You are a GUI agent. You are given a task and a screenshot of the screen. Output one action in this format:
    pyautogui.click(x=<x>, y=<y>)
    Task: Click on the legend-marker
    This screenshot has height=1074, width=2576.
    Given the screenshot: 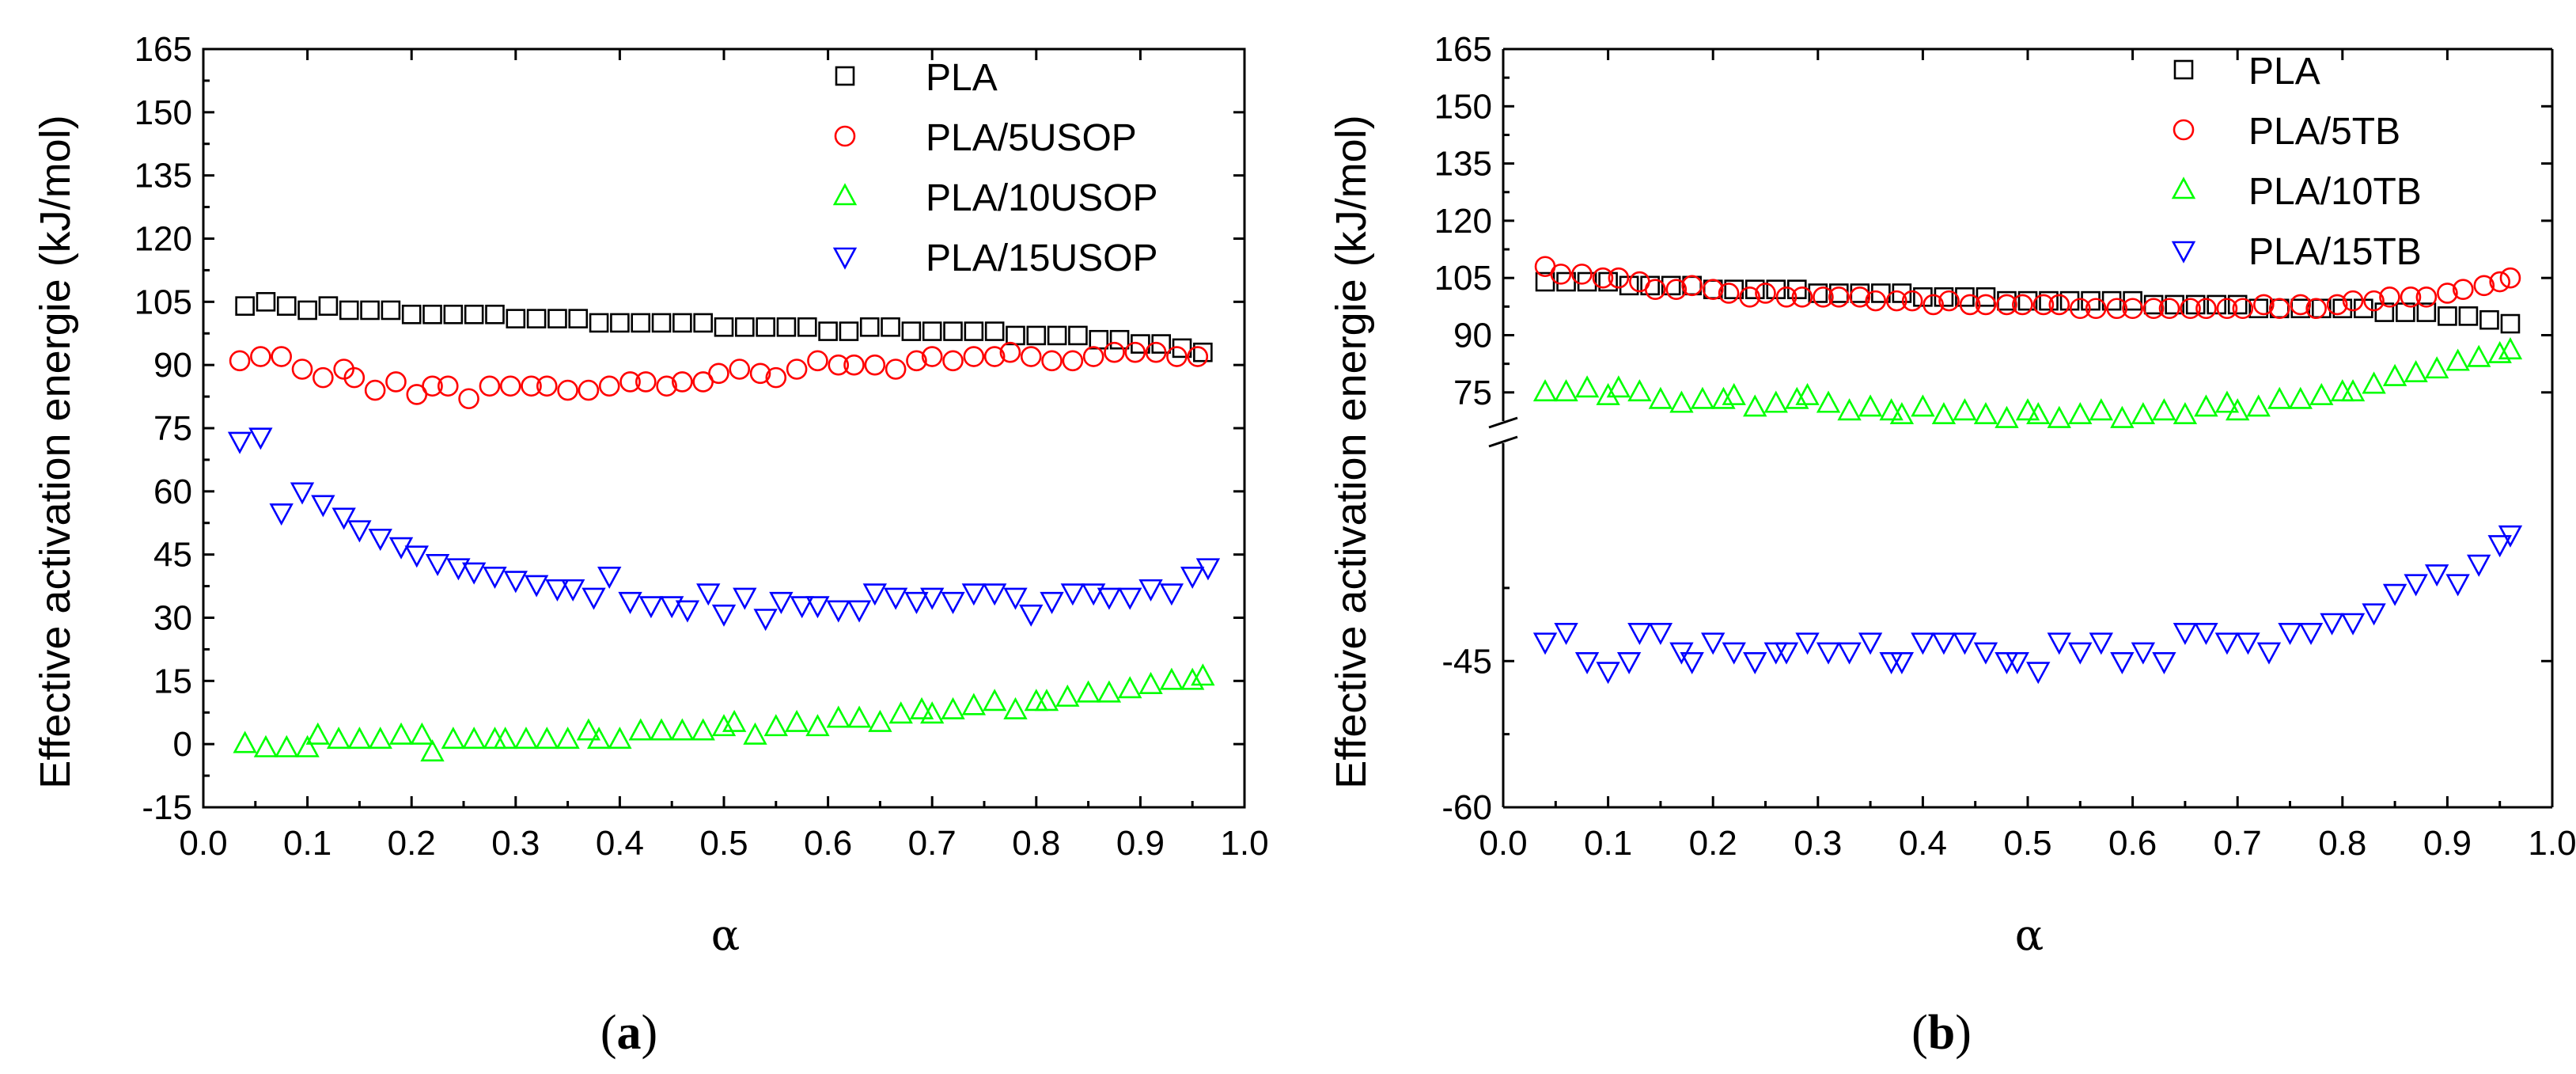 What is the action you would take?
    pyautogui.click(x=2183, y=252)
    